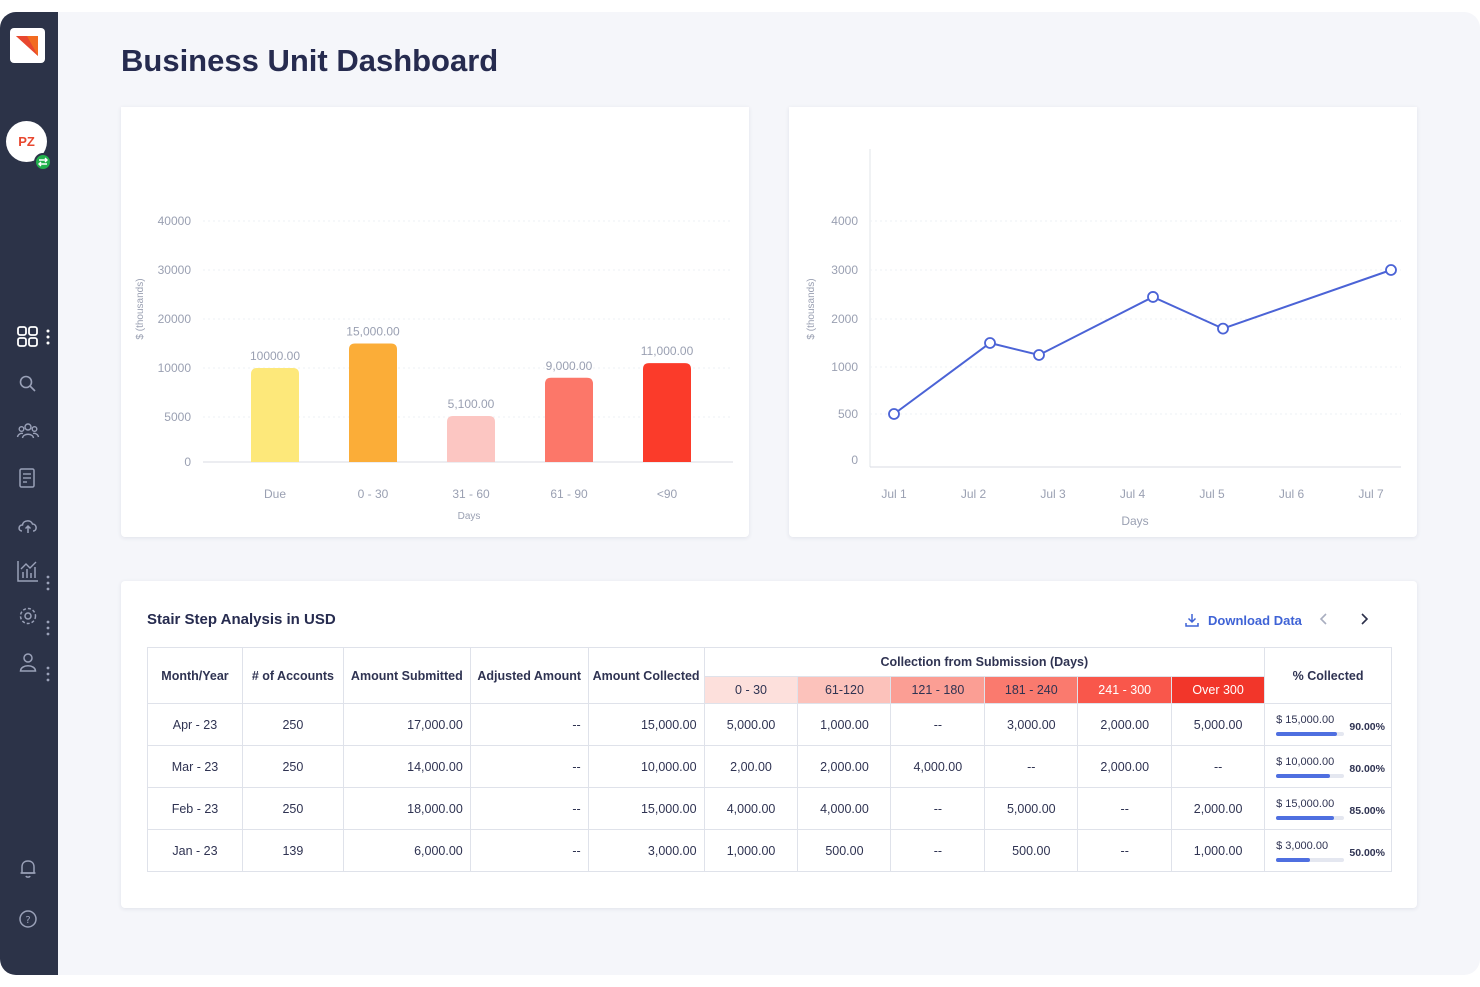  I want to click on cell-bucket: 500.00, so click(844, 850).